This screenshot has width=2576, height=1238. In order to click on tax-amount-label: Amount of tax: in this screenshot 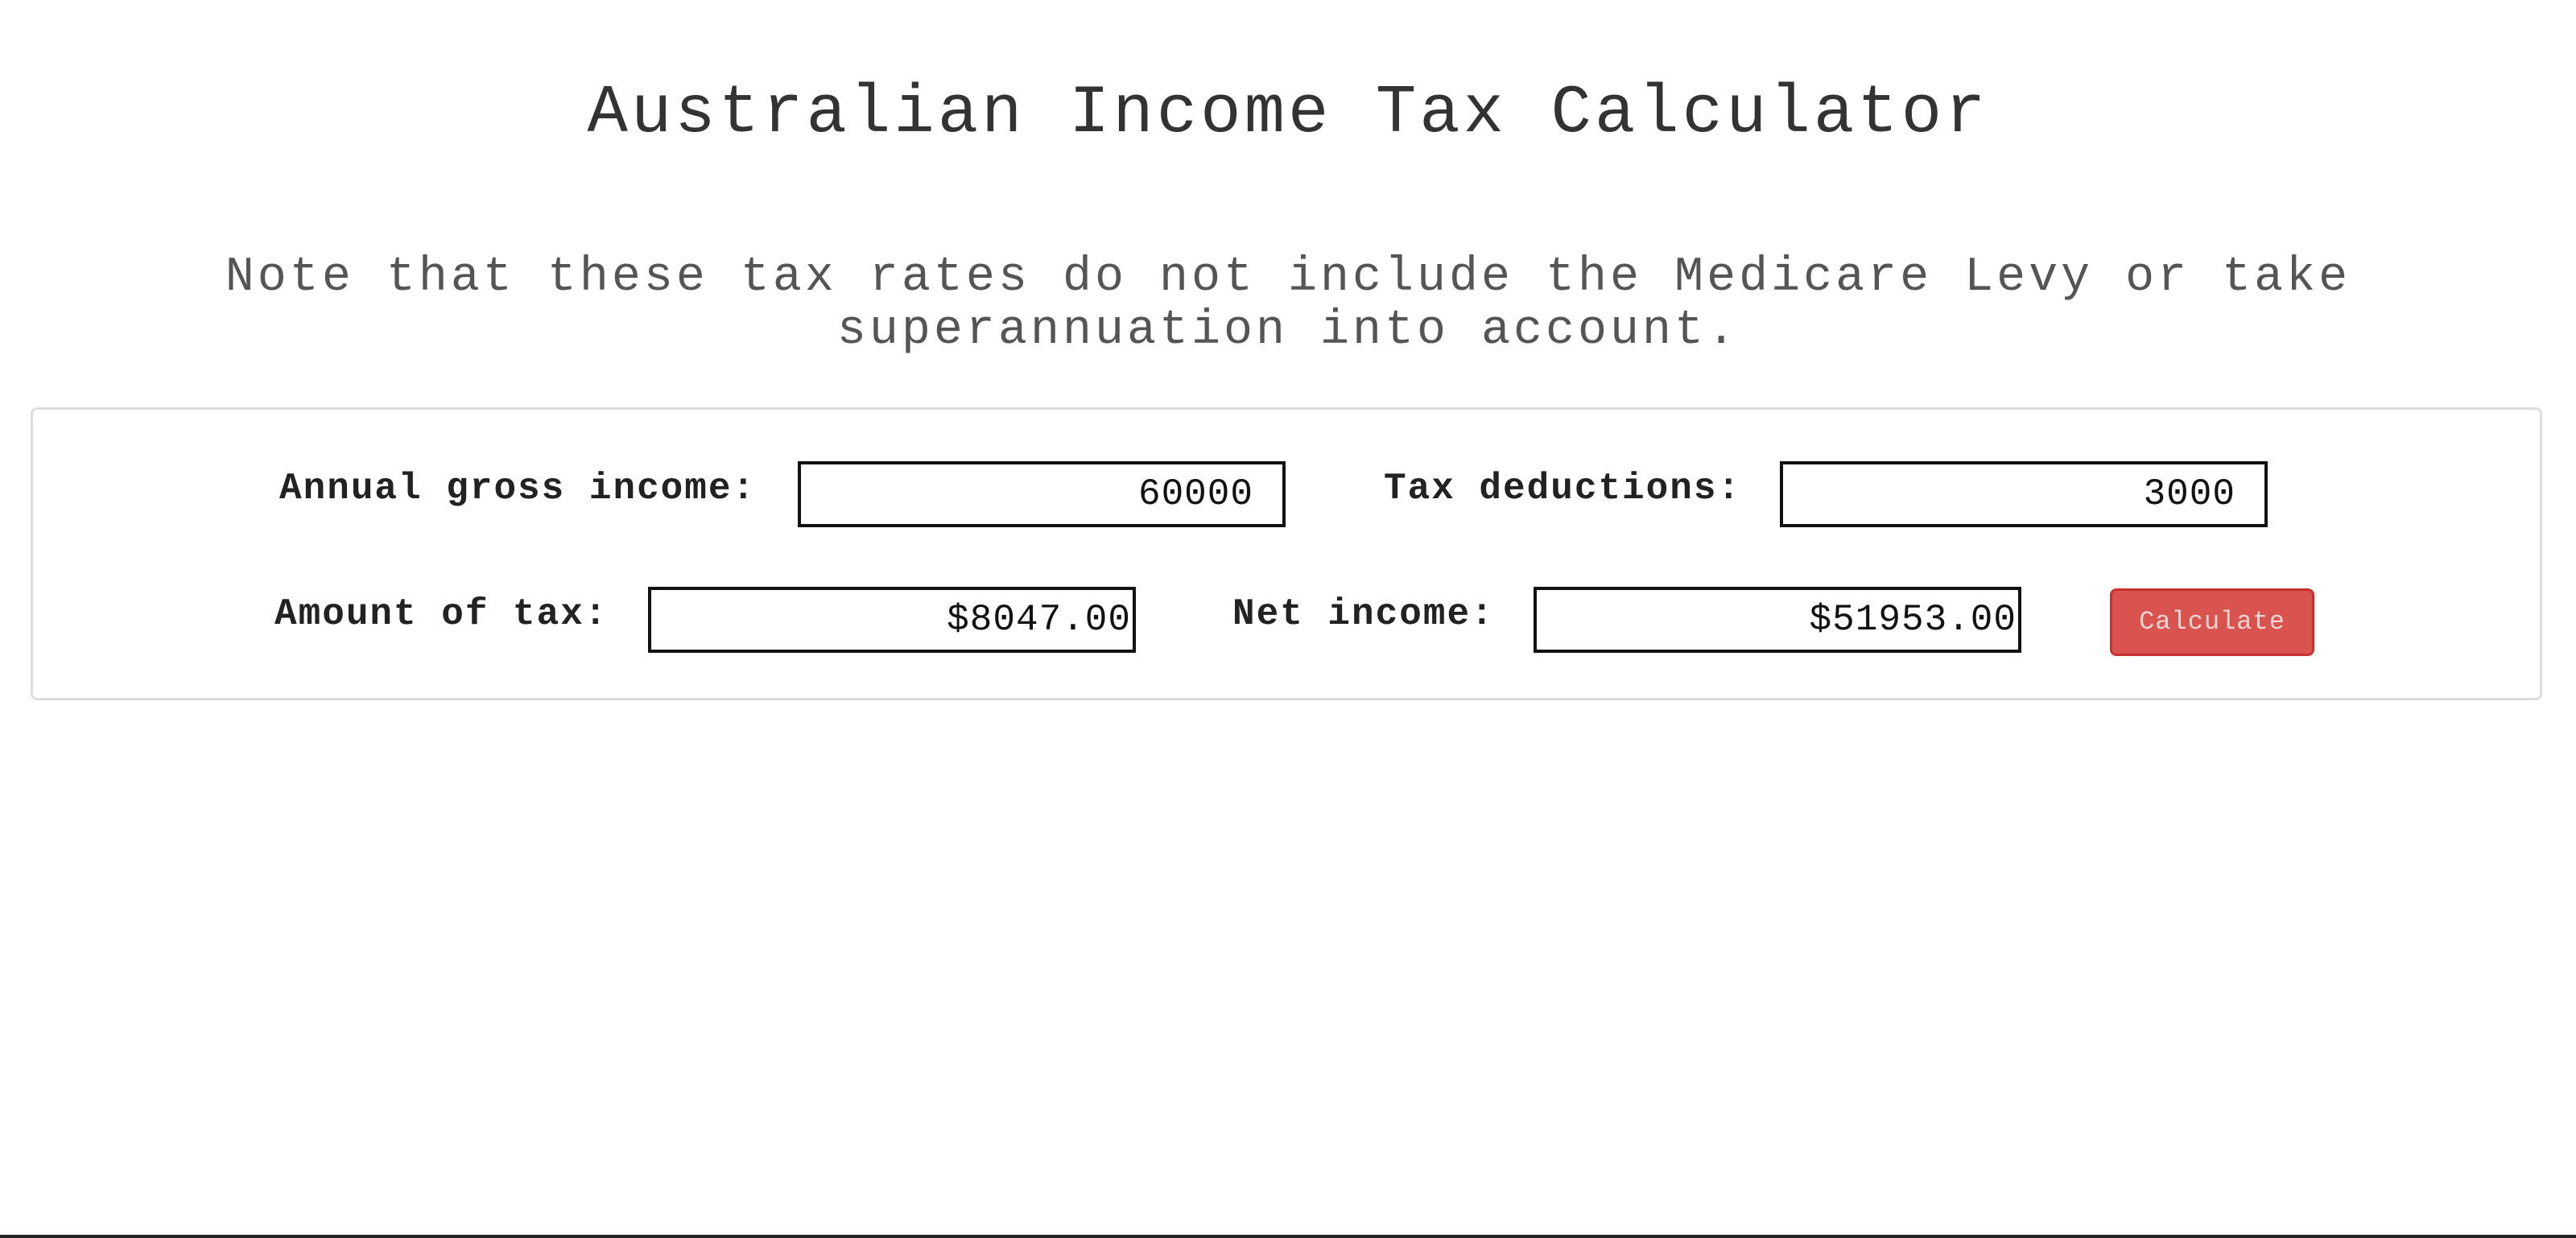, I will do `click(442, 614)`.